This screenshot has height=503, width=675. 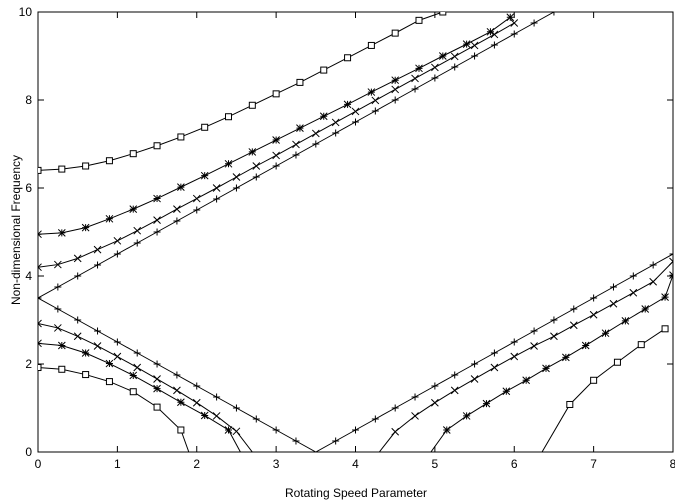 What do you see at coordinates (355, 464) in the screenshot?
I see `x-tick-label: 4` at bounding box center [355, 464].